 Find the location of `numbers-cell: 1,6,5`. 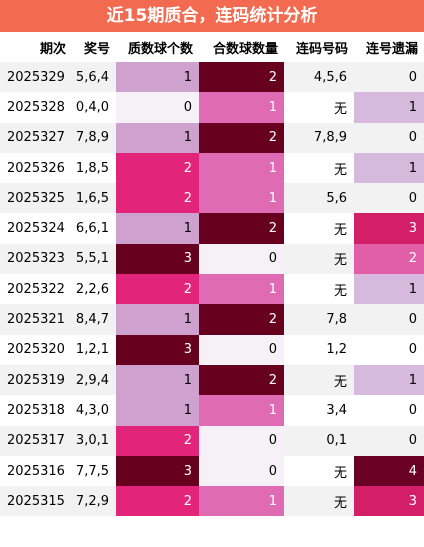

numbers-cell: 1,6,5 is located at coordinates (94, 198).